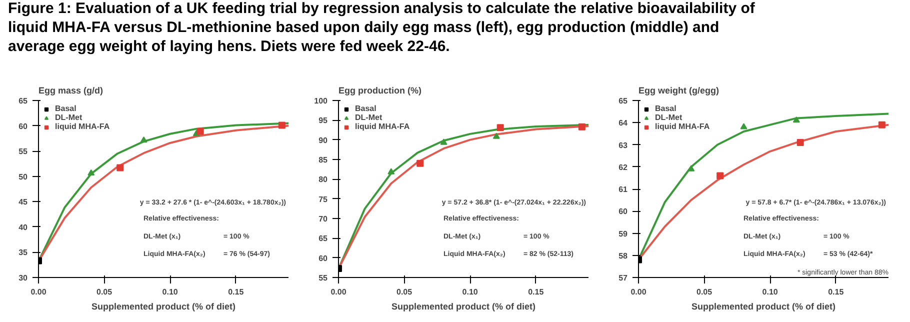 This screenshot has height=322, width=910. I want to click on y-tick-label: 45, so click(23, 202).